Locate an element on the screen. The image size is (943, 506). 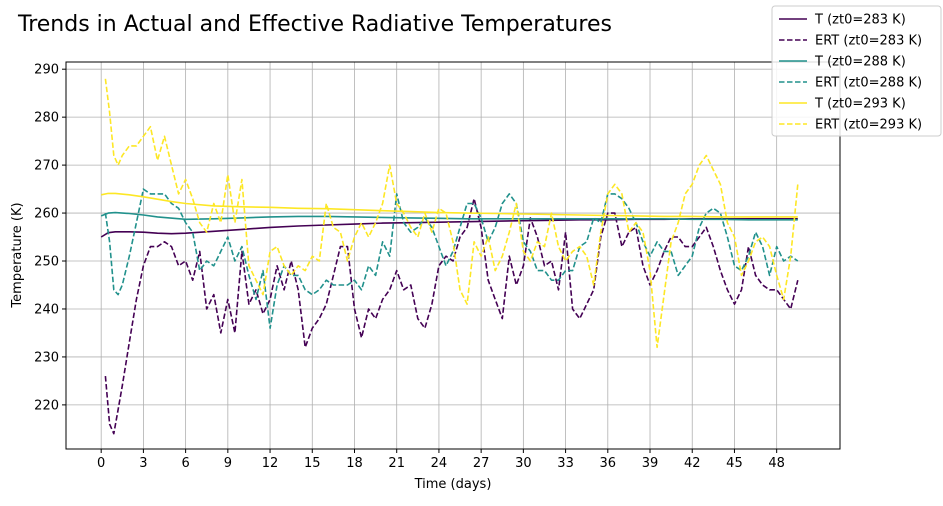
x-tick-label: 24 is located at coordinates (439, 463).